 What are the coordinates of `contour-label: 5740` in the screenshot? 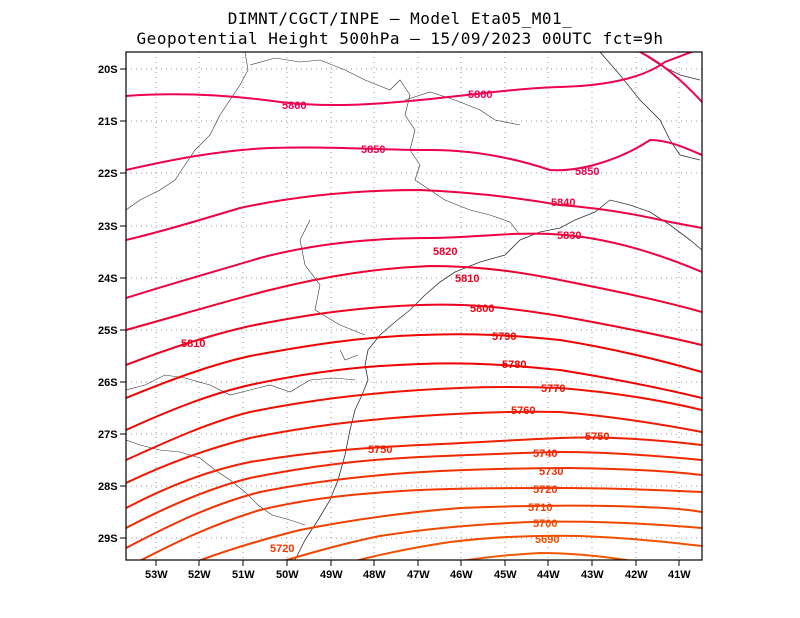 It's located at (545, 454).